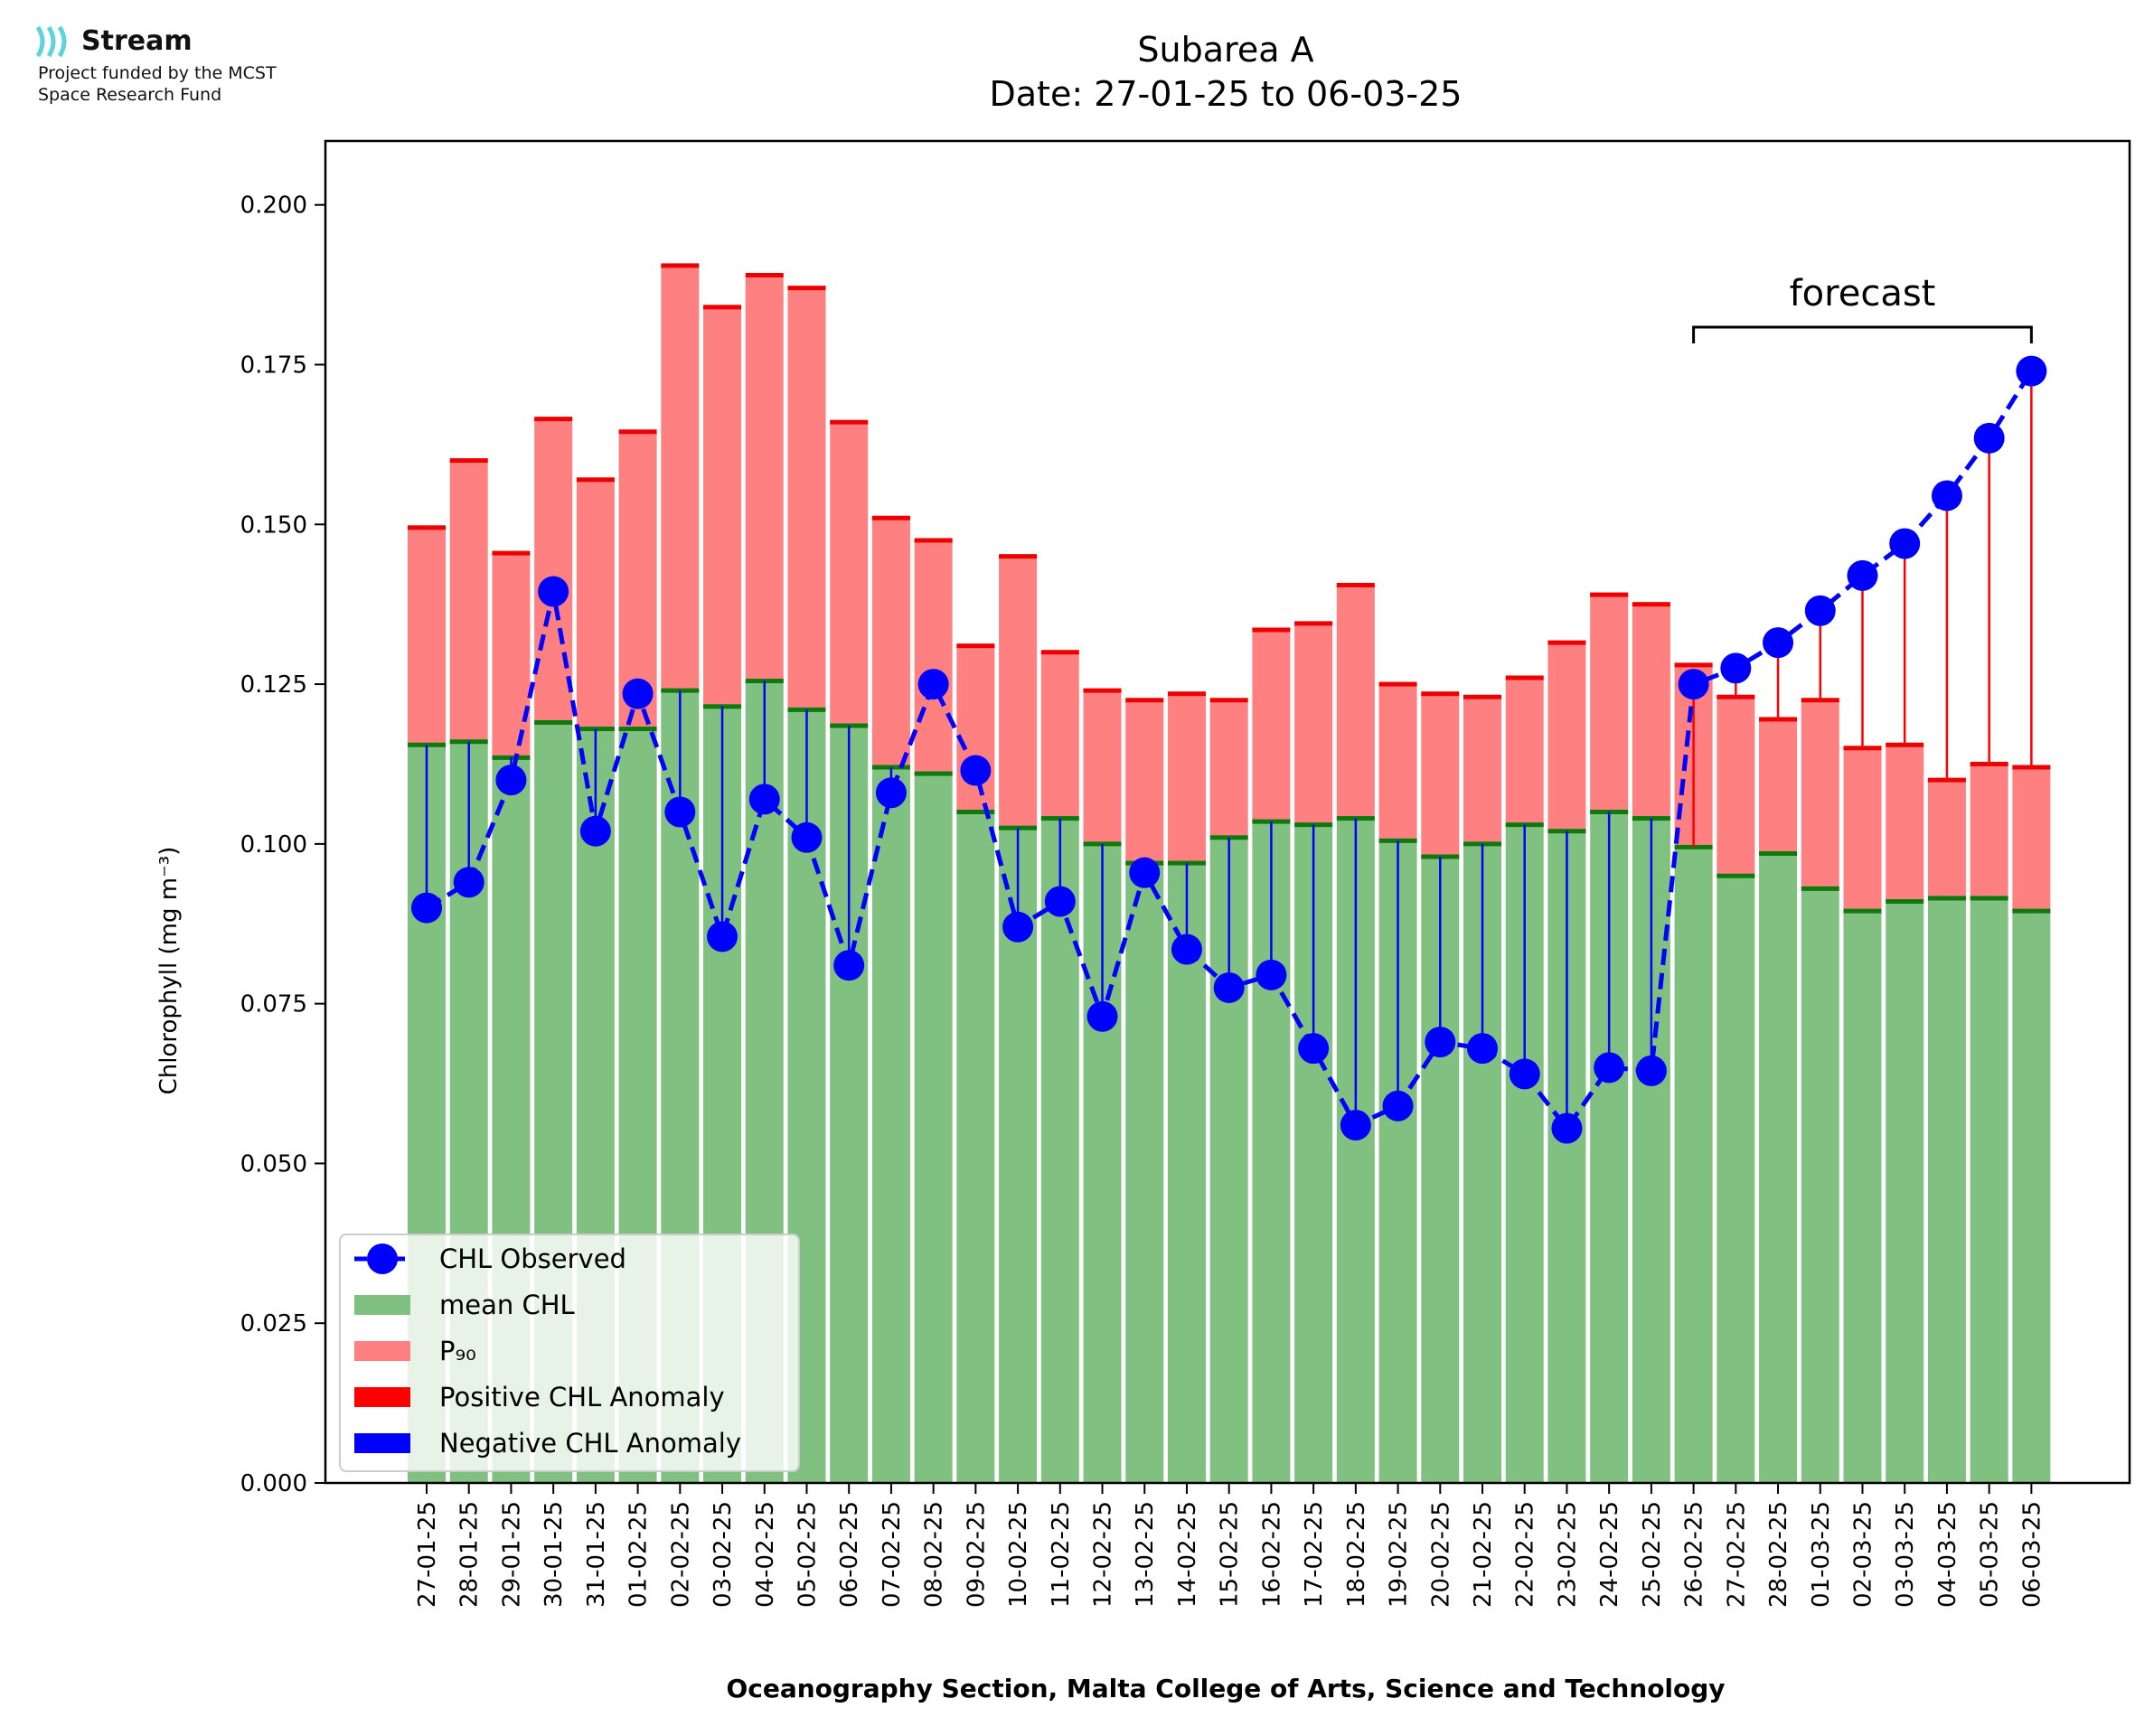 The height and width of the screenshot is (1736, 2154). I want to click on x-tick-label: 06-03-25, so click(2032, 1554).